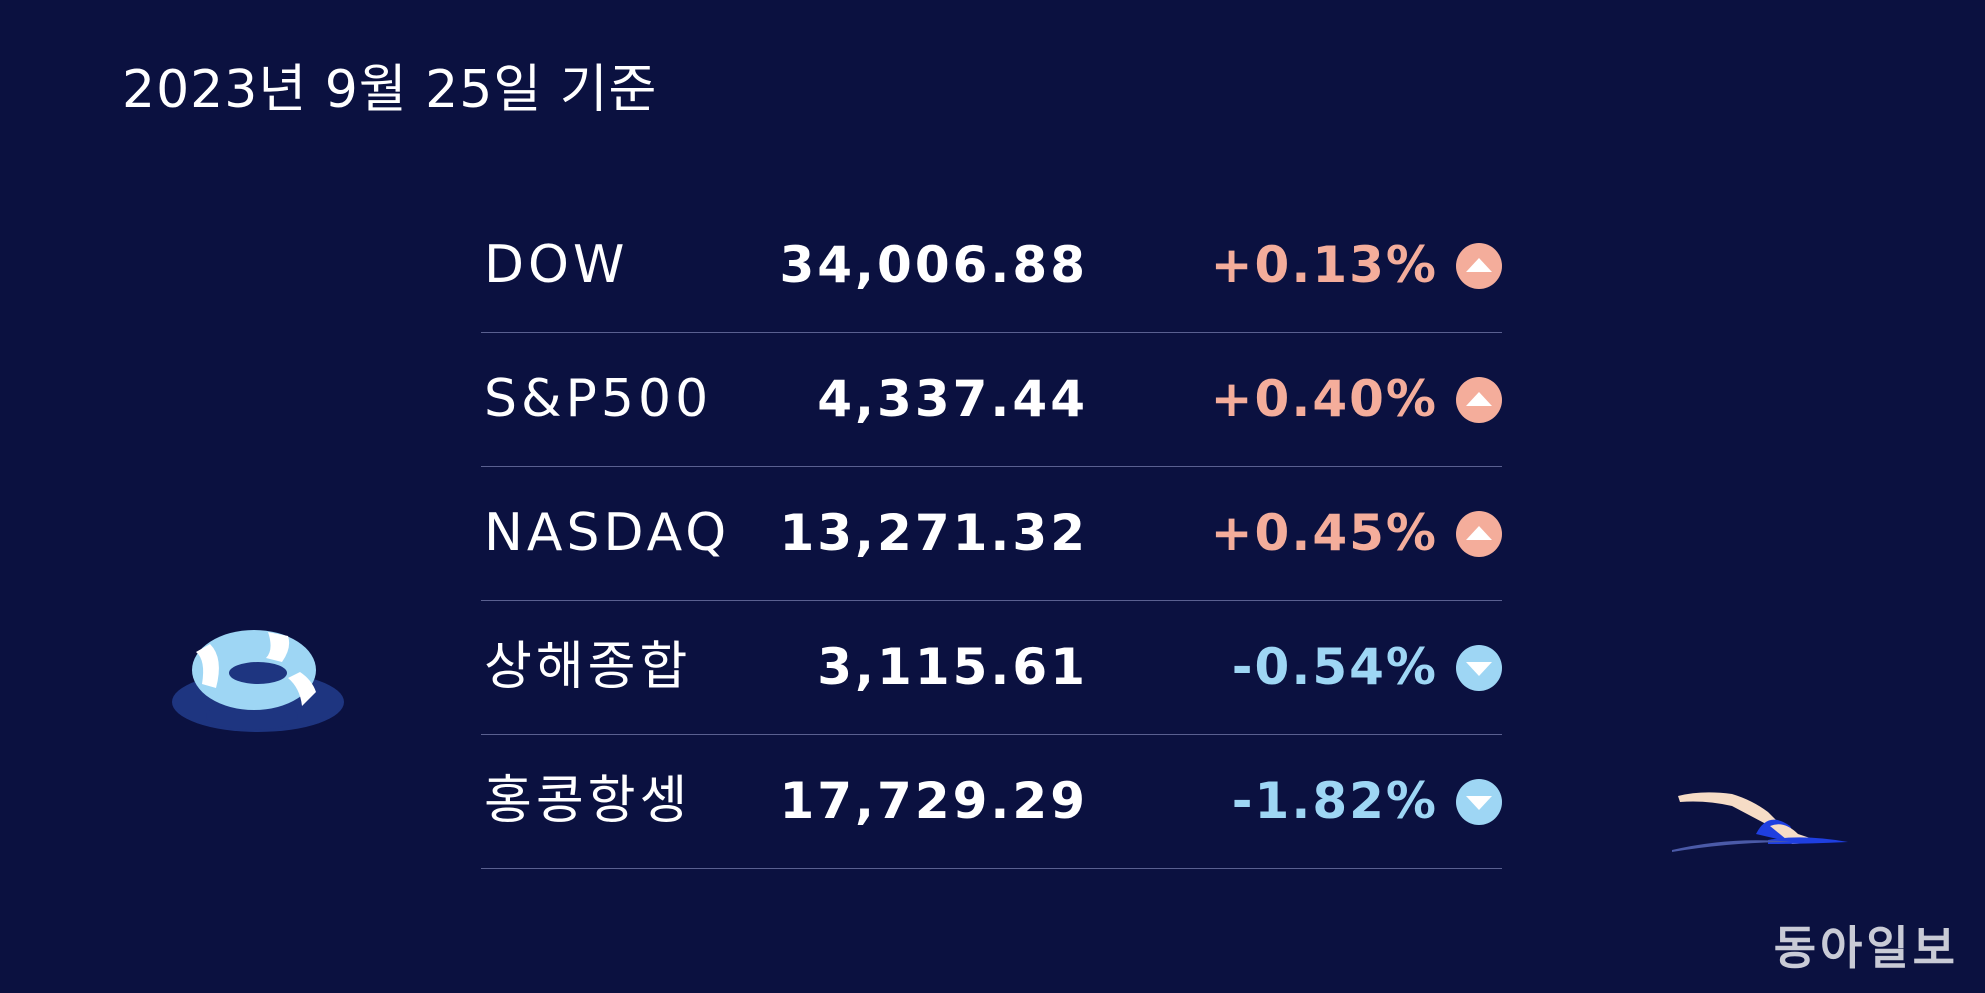 The height and width of the screenshot is (993, 1985). I want to click on date-label: 2023년 9월 25일 기준, so click(390, 90).